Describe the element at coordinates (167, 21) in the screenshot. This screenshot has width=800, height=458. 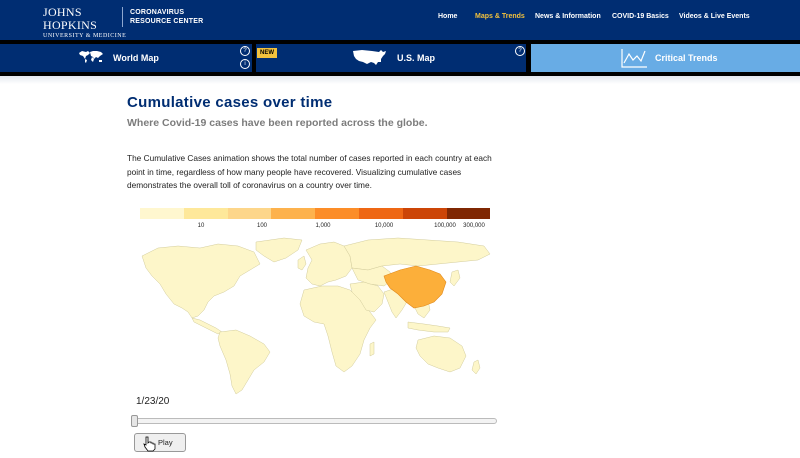
I see `site-name-line2: RESOURCE CENTER` at that location.